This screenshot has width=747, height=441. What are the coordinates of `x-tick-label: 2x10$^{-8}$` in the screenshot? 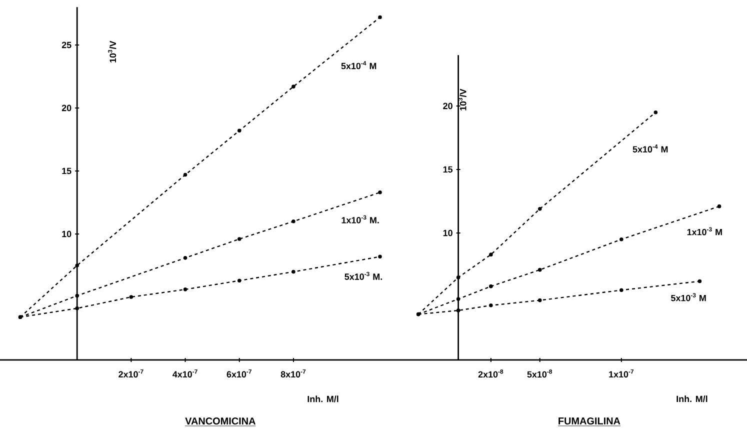 It's located at (491, 374).